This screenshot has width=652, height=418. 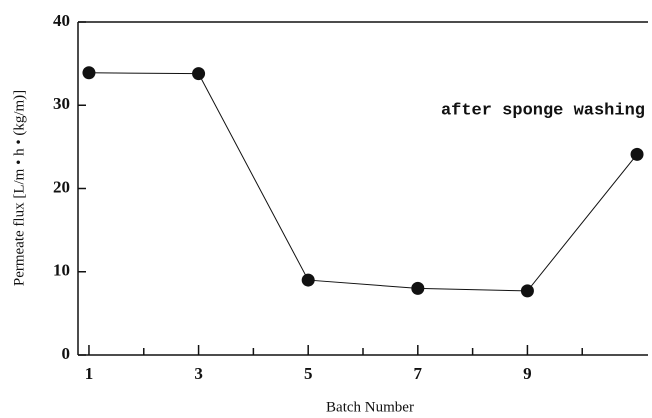 I want to click on y-tick-label: 40, so click(x=61, y=20).